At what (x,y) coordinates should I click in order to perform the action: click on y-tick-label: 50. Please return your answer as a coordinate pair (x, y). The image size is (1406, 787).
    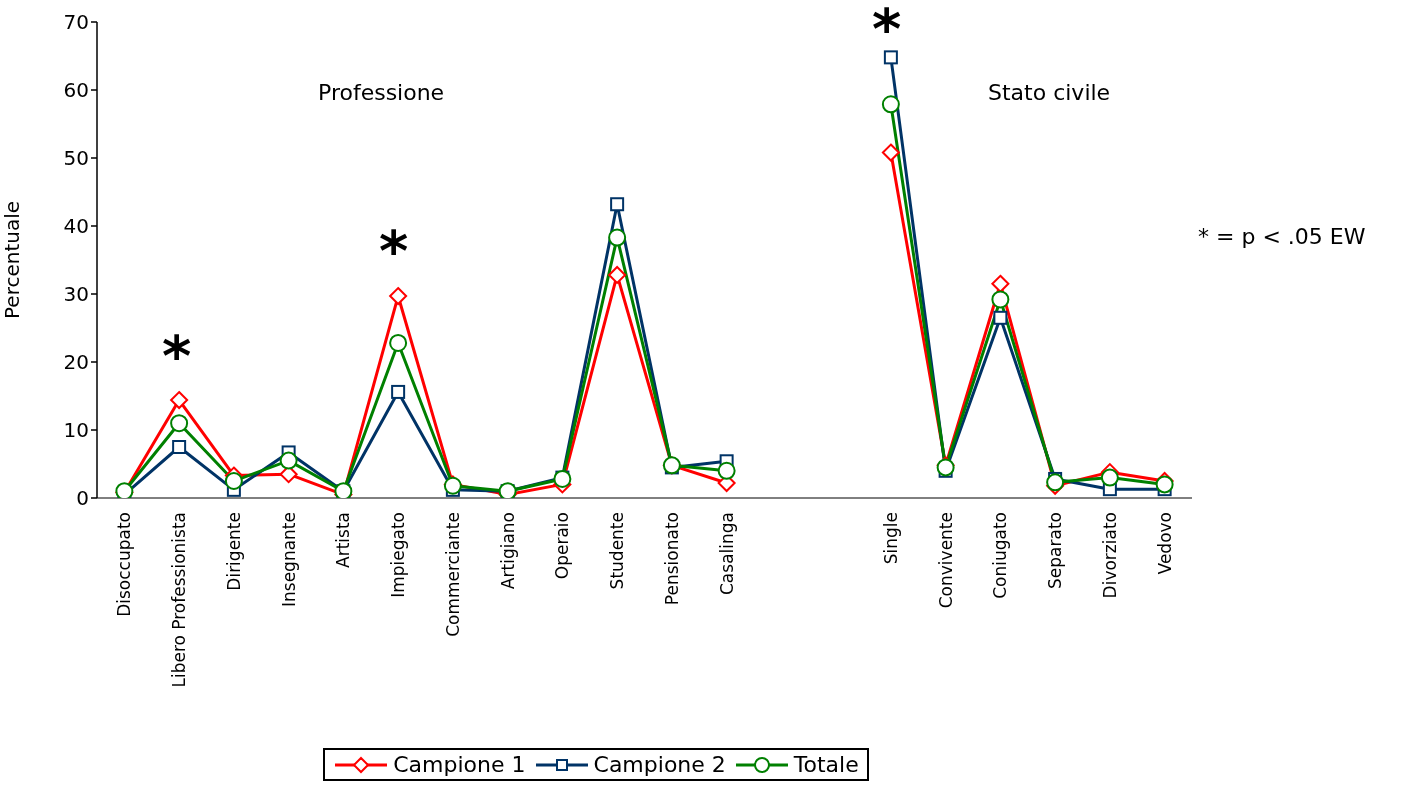
    Looking at the image, I should click on (76, 158).